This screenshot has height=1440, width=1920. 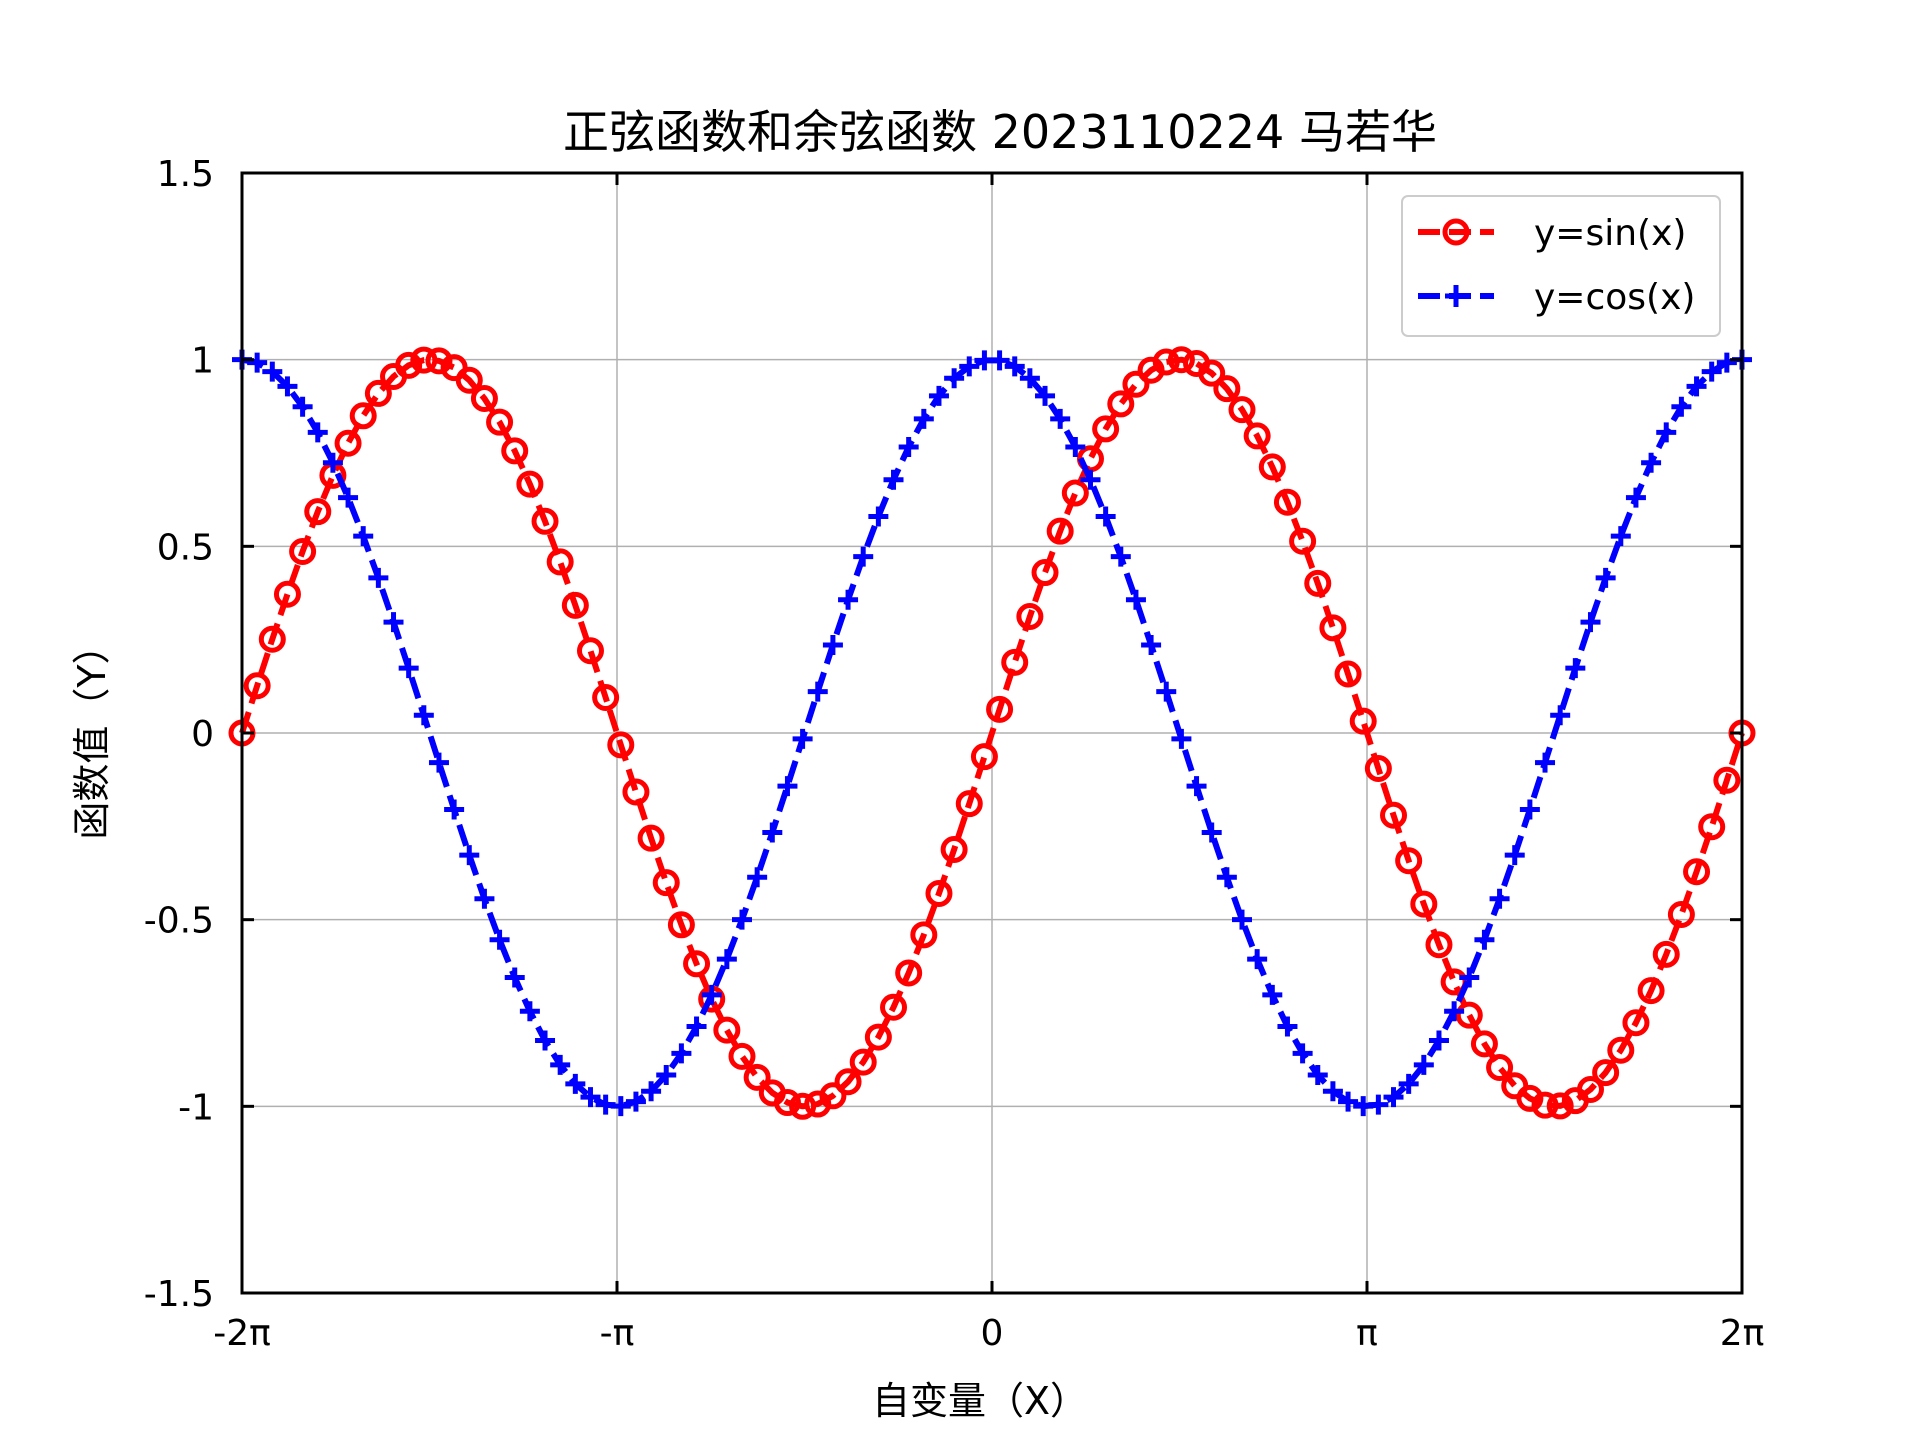 What do you see at coordinates (92, 732) in the screenshot?
I see `y-axis-label: 函数值（Y）` at bounding box center [92, 732].